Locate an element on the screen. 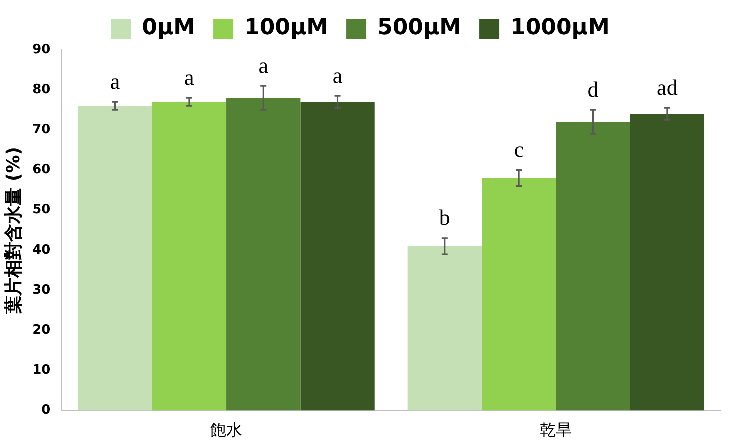 The image size is (731, 444). y-axis-title: 葉片相對含水量 (%) is located at coordinates (13, 231).